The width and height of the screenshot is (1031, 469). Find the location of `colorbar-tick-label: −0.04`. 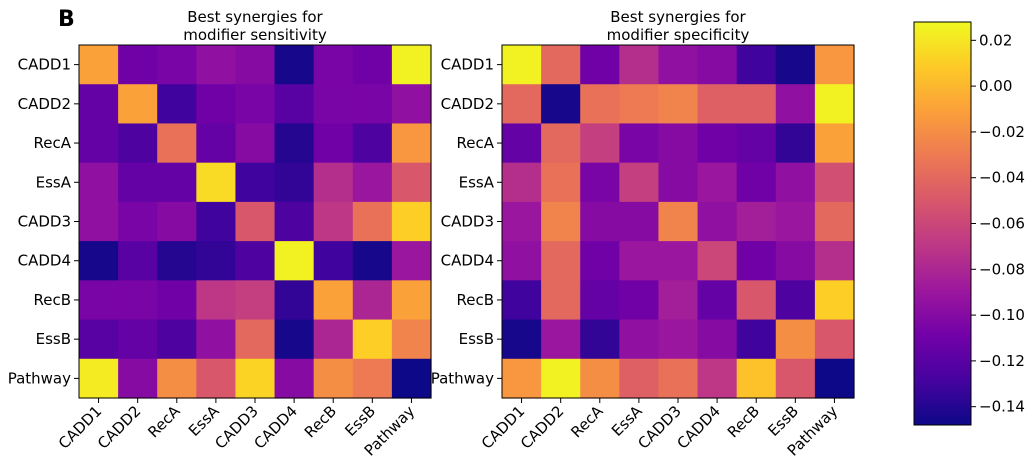

colorbar-tick-label: −0.04 is located at coordinates (1002, 178).